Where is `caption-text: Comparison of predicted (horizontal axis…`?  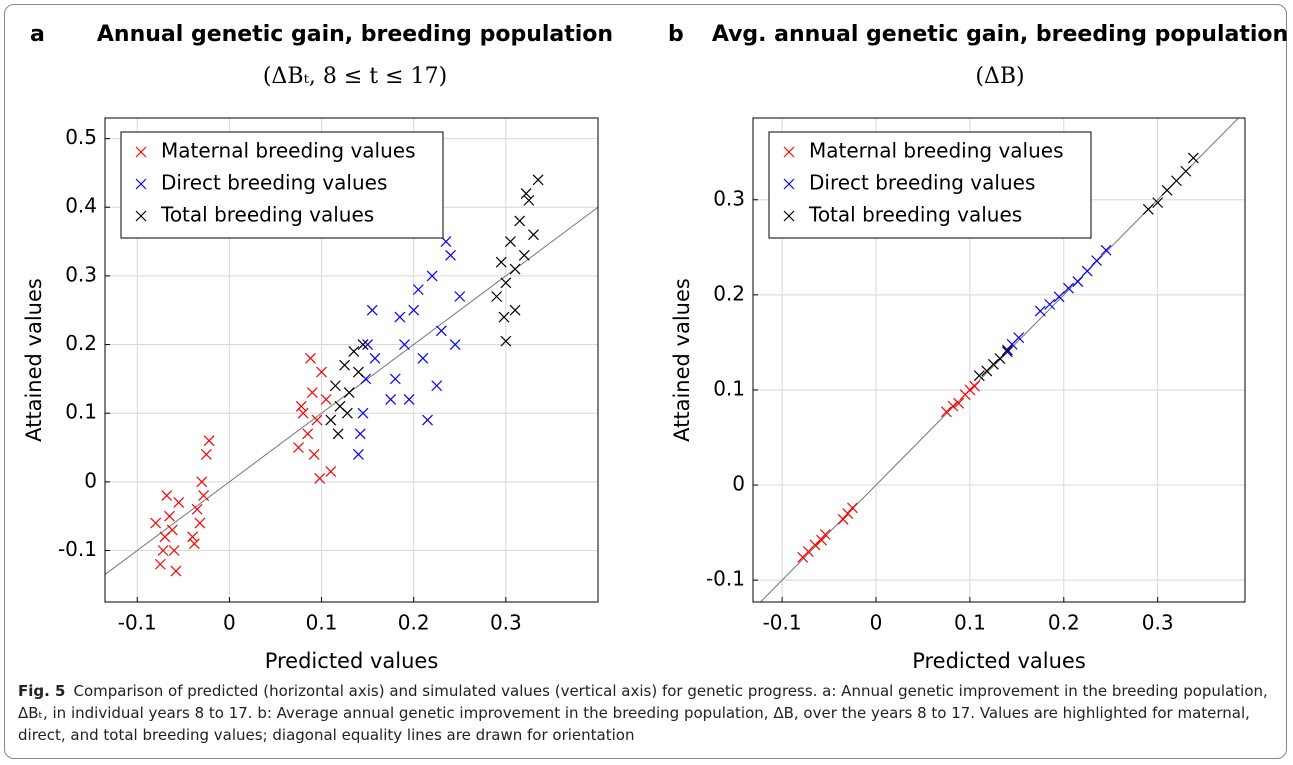 caption-text: Comparison of predicted (horizontal axis… is located at coordinates (643, 713).